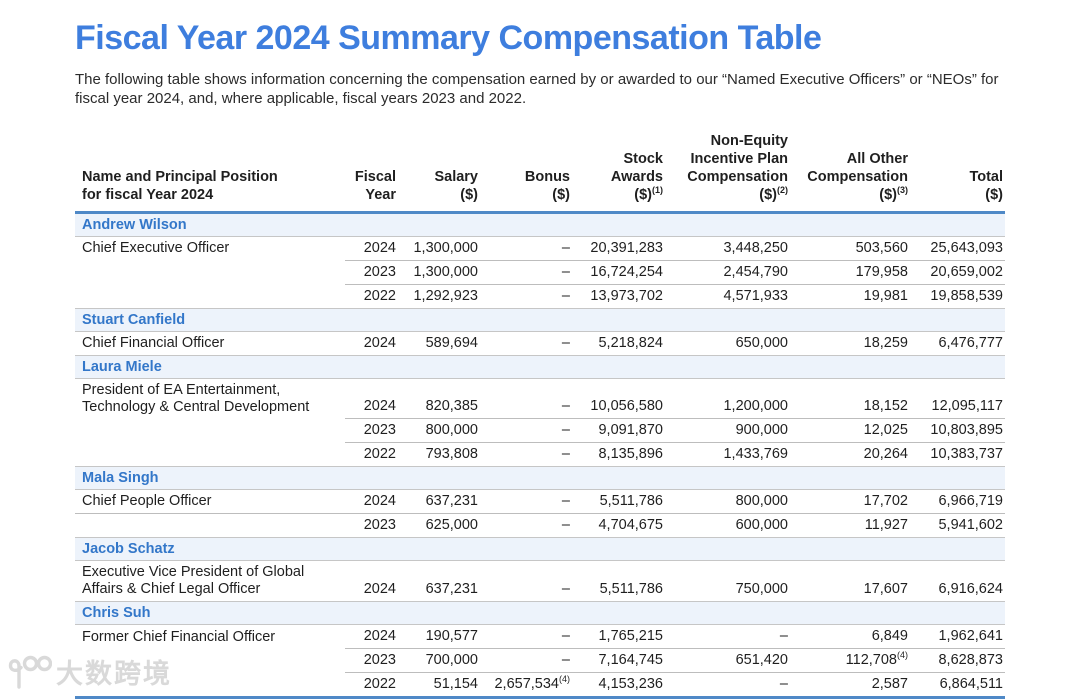  I want to click on column-header-label: Bonus ($), so click(547, 185).